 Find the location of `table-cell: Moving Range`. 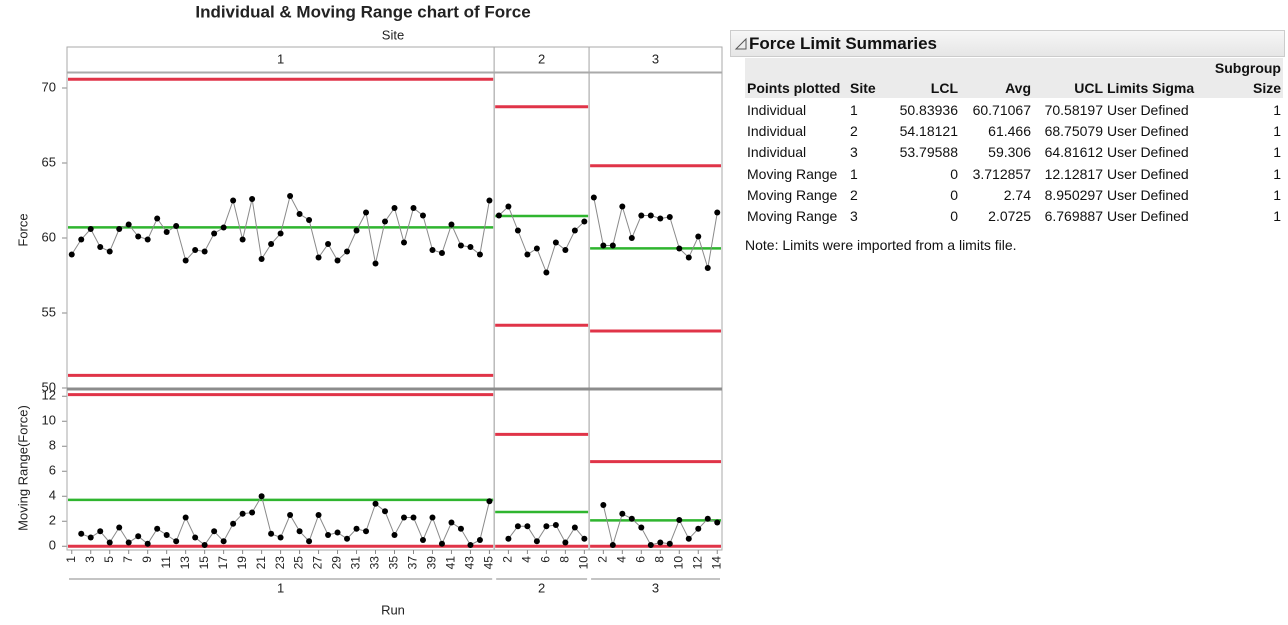

table-cell: Moving Range is located at coordinates (792, 194).